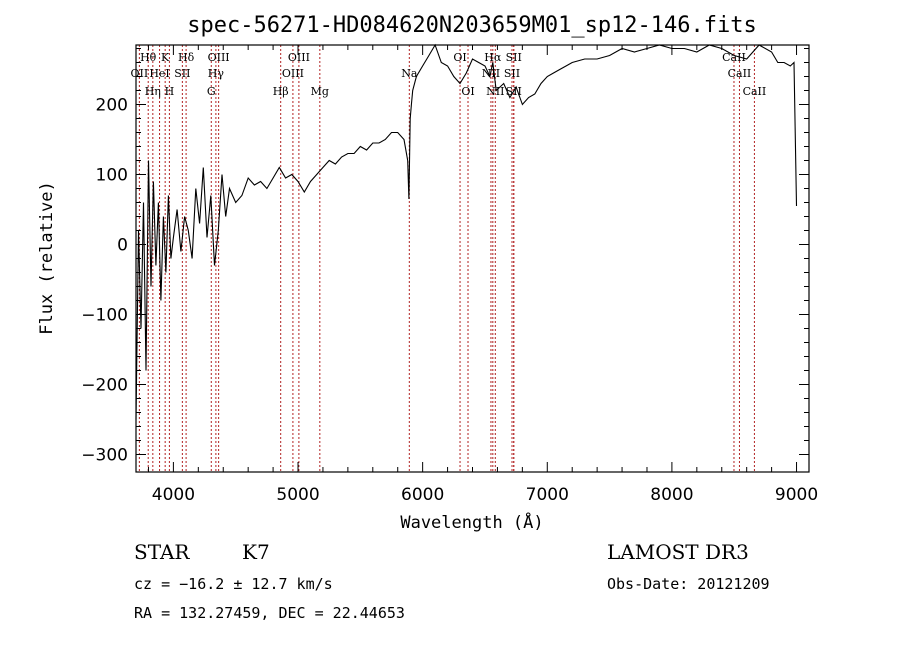  What do you see at coordinates (281, 91) in the screenshot?
I see `spectral-line-label: Hβ` at bounding box center [281, 91].